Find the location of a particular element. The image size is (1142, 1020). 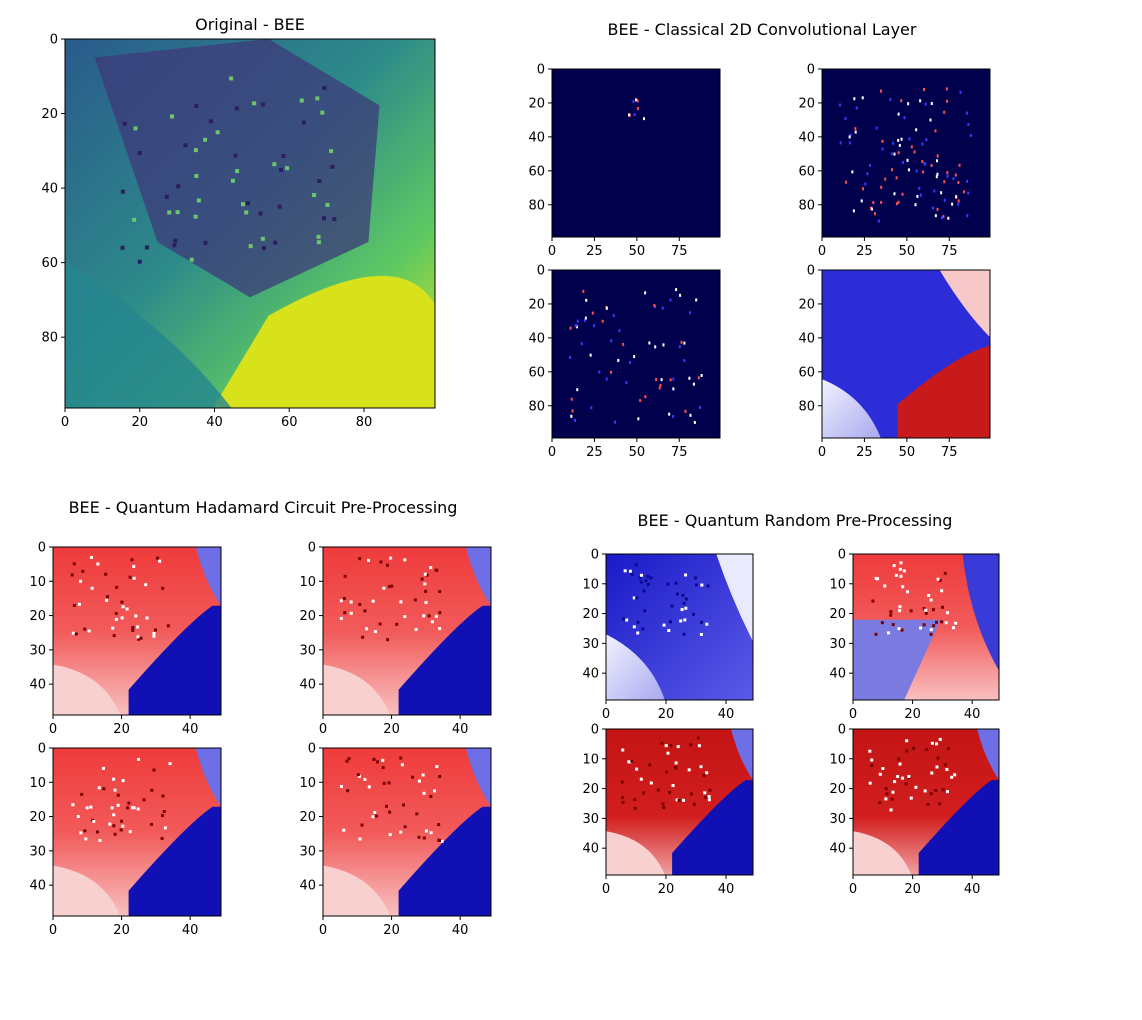

y-tick-label-0: 0 is located at coordinates (42, 548).